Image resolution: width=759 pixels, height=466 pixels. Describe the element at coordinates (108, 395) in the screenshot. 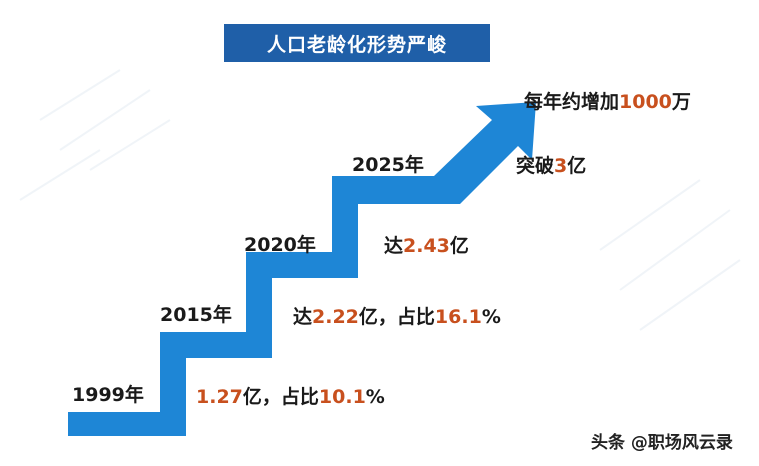

I see `year-1999-label: 1999年` at that location.